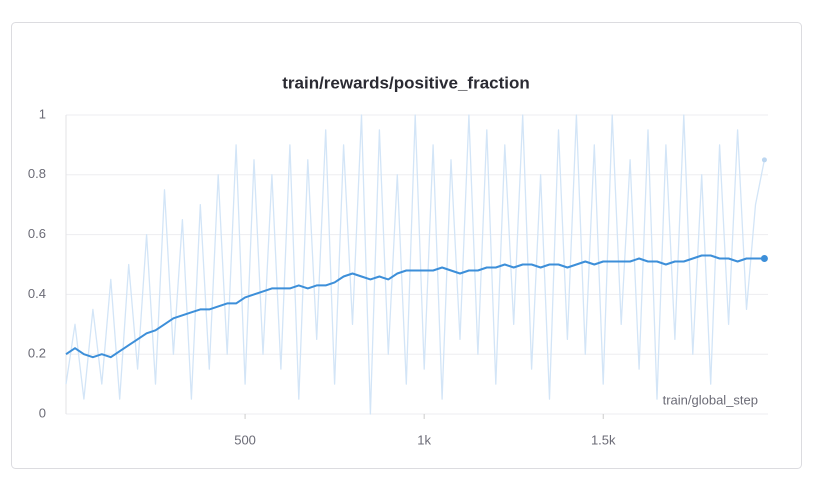  Describe the element at coordinates (37, 233) in the screenshot. I see `y-tick-label: 0.6` at that location.